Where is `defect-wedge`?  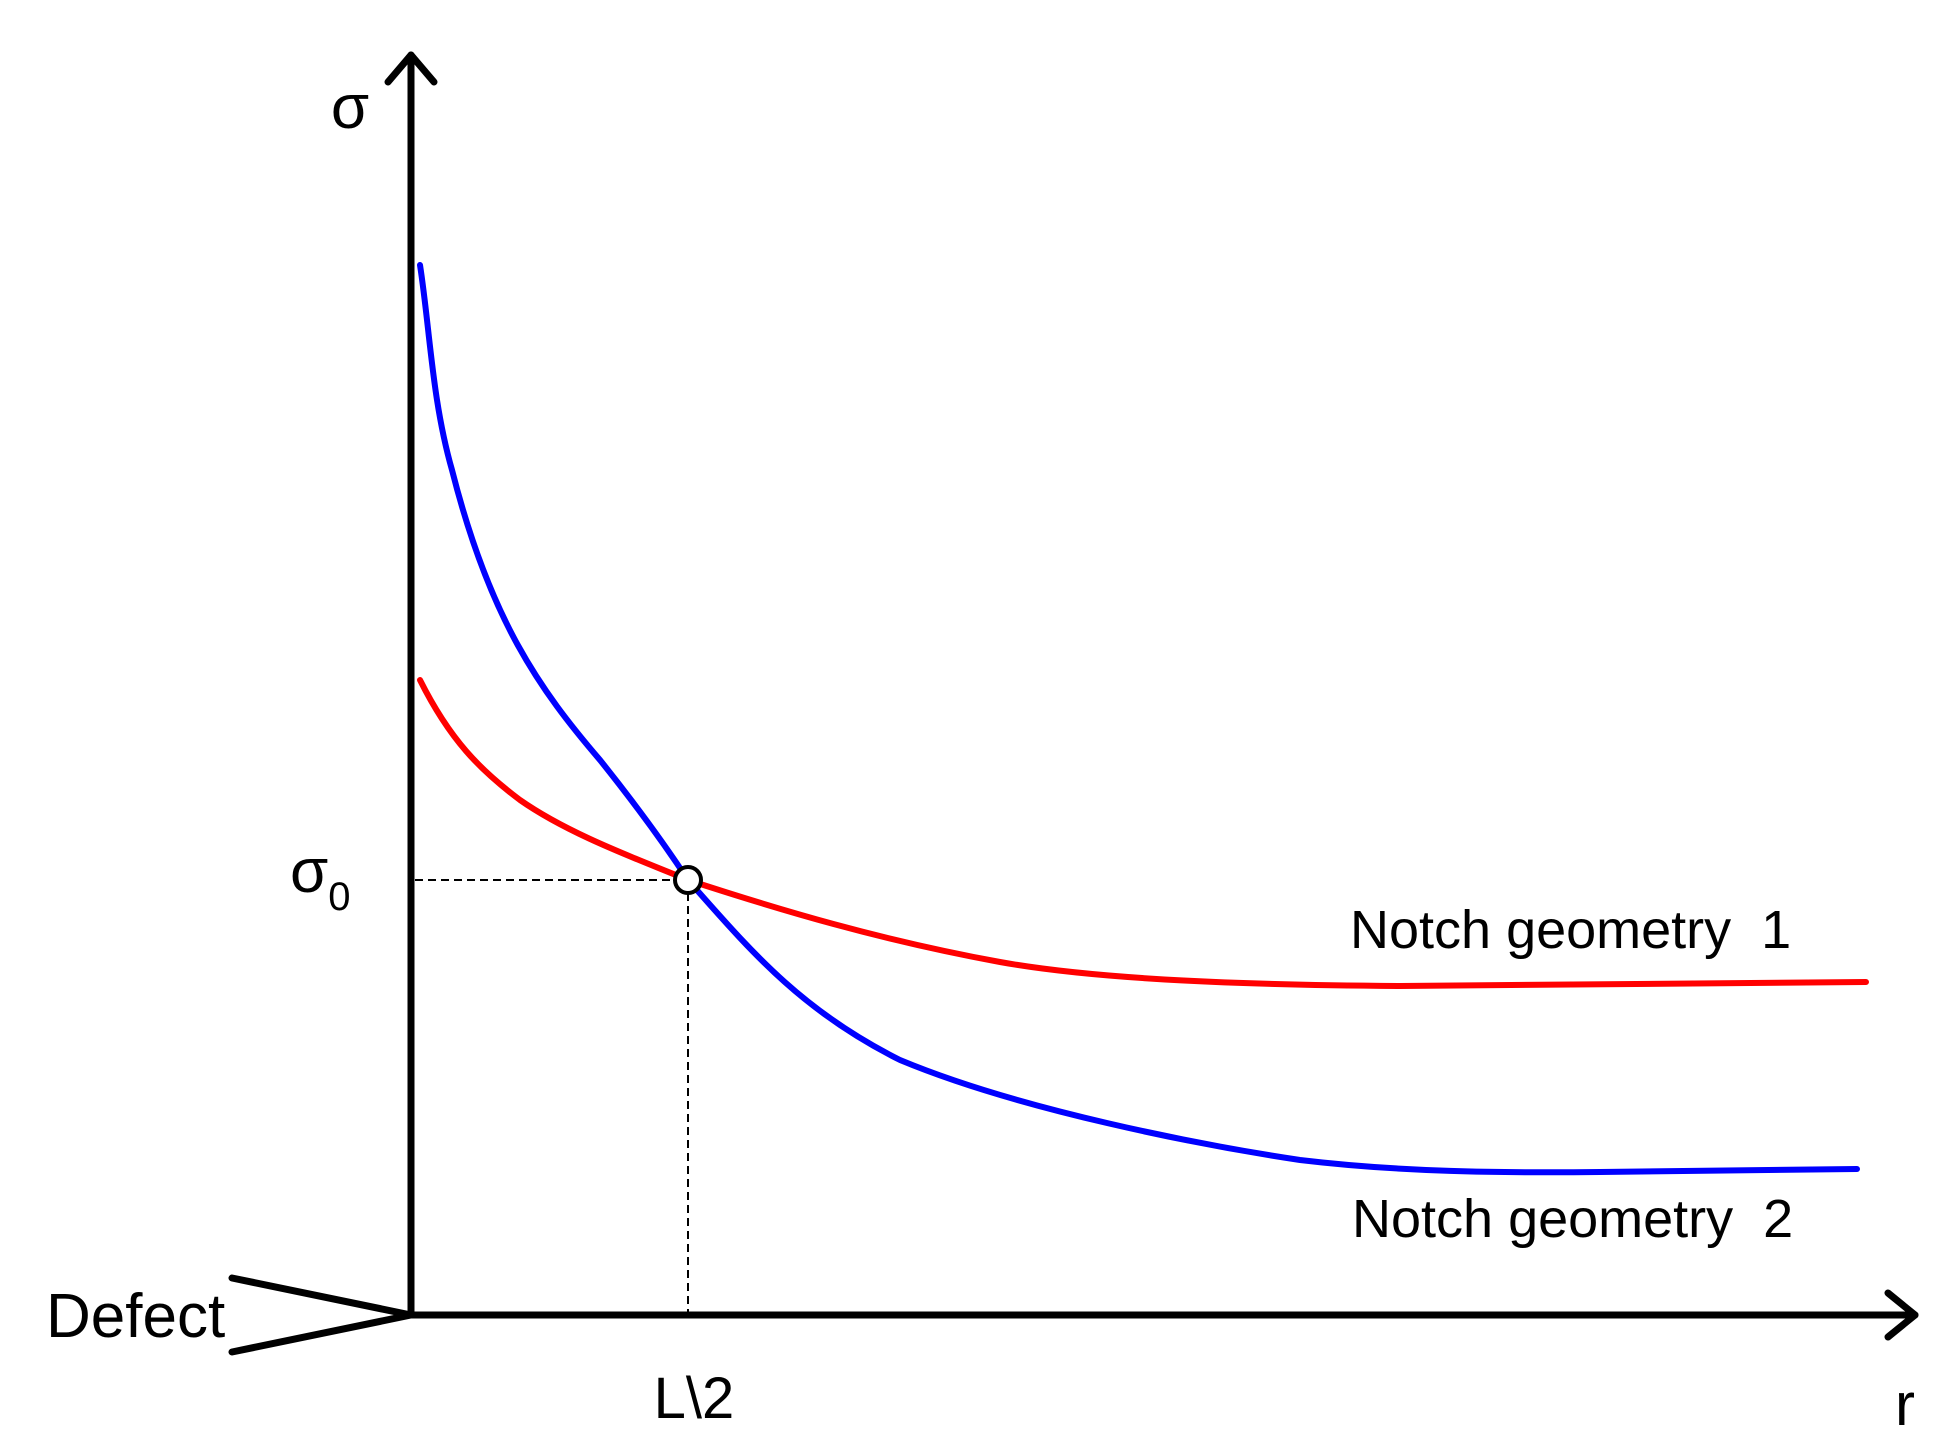
defect-wedge is located at coordinates (321, 1315).